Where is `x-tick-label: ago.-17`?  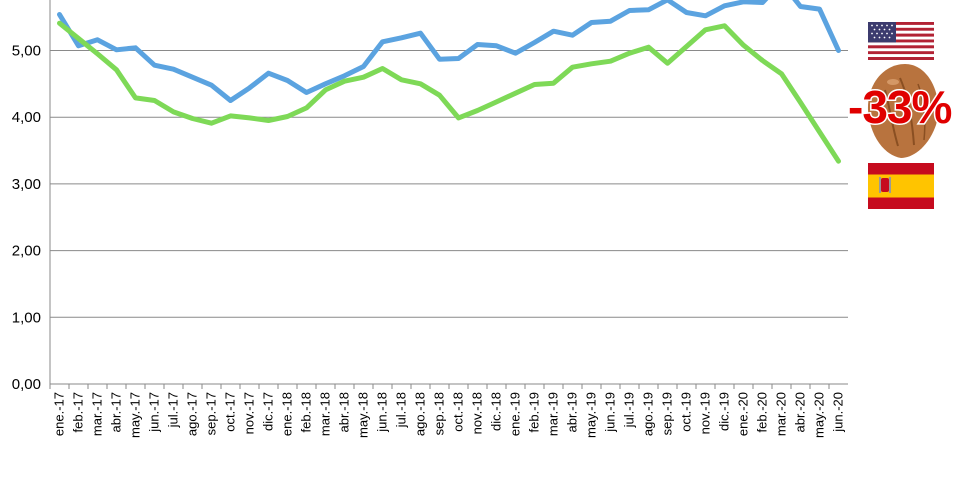 x-tick-label: ago.-17 is located at coordinates (192, 414).